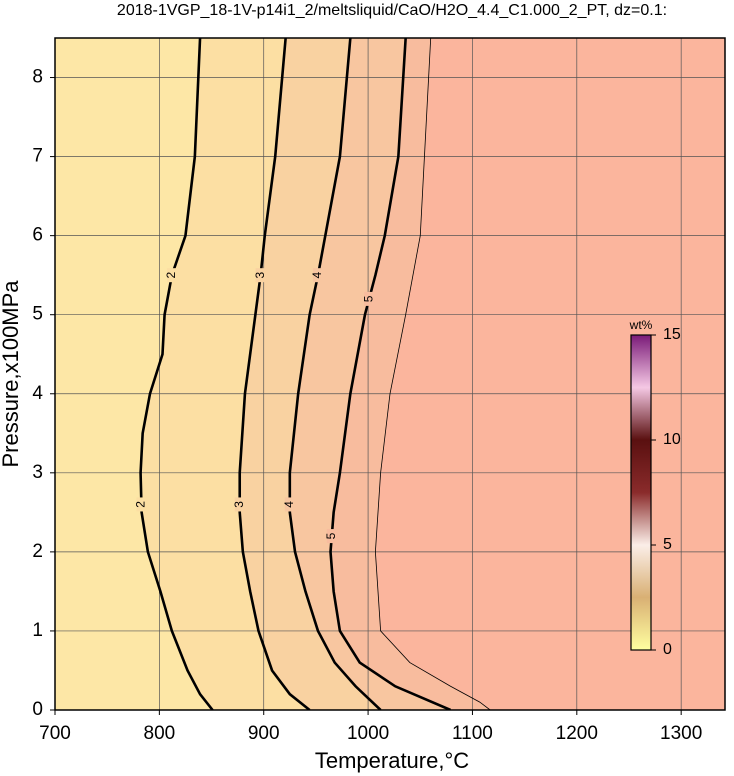 The width and height of the screenshot is (734, 776). What do you see at coordinates (641, 492) in the screenshot?
I see `colorbar` at bounding box center [641, 492].